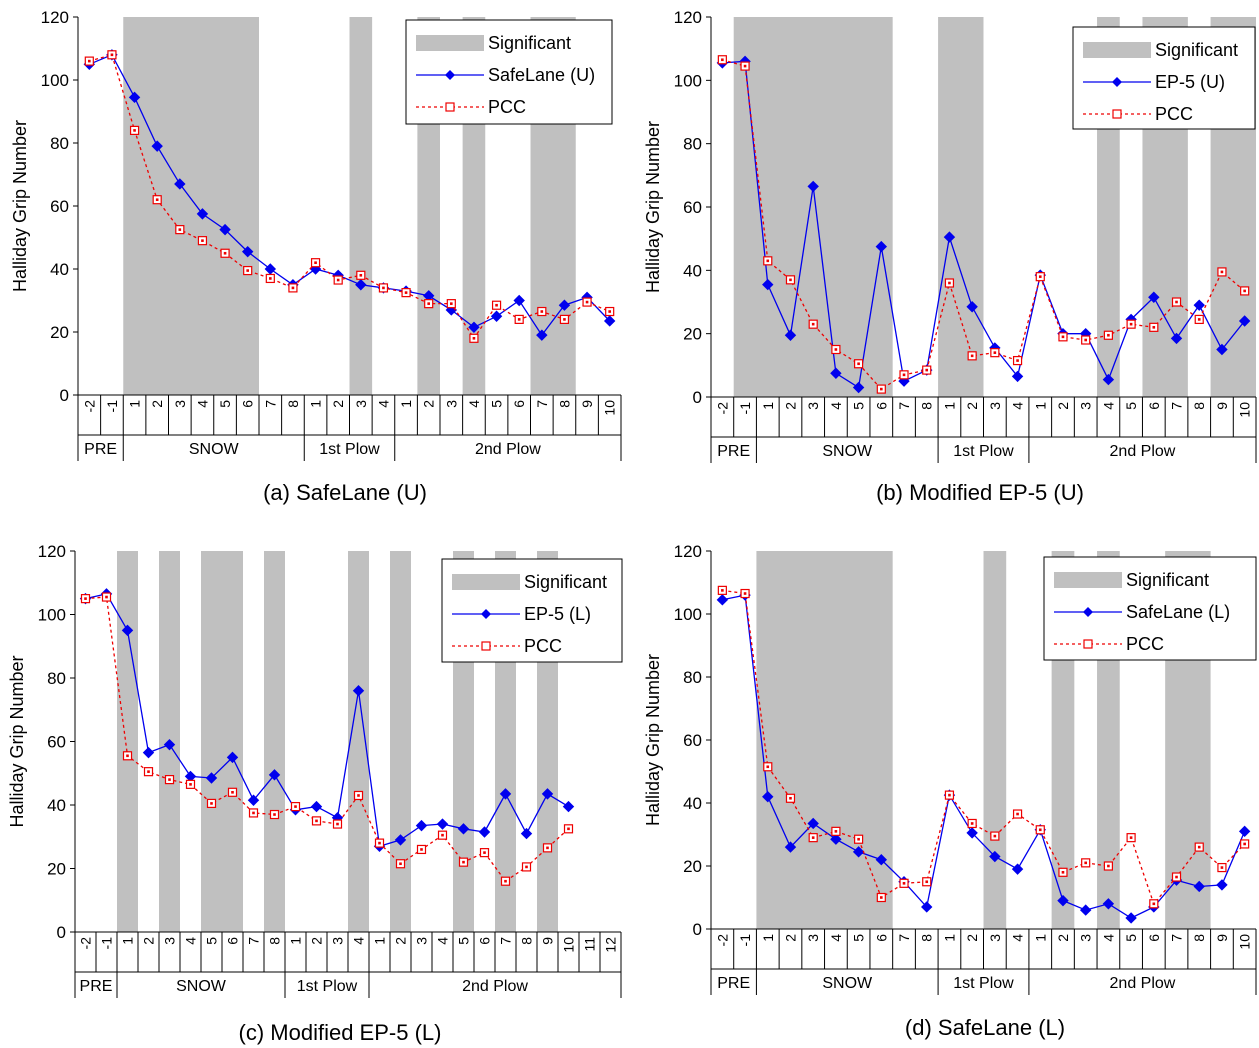  I want to click on legend-marker-square, so click(1117, 114).